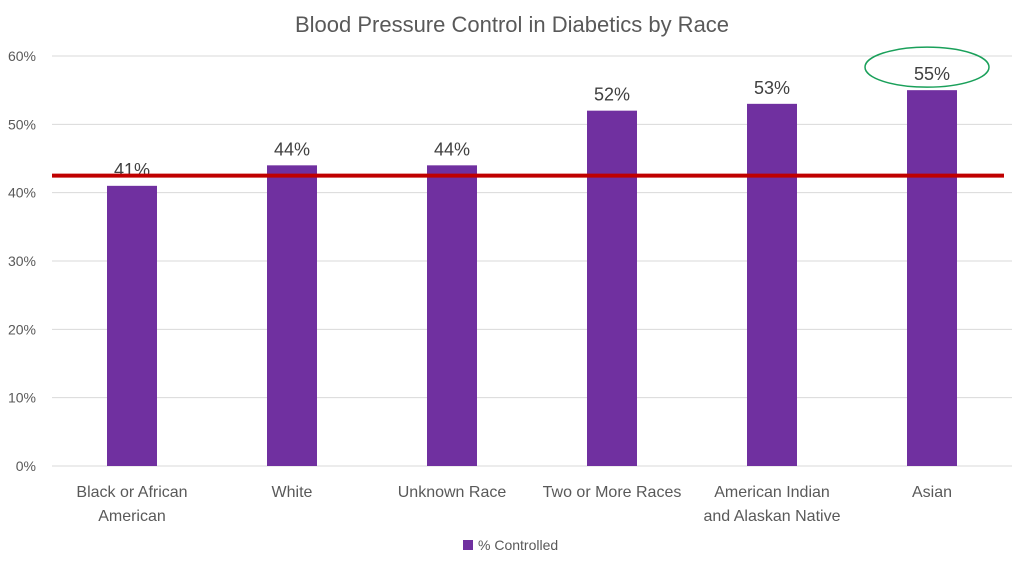  I want to click on y-tick-label: 30%, so click(22, 261).